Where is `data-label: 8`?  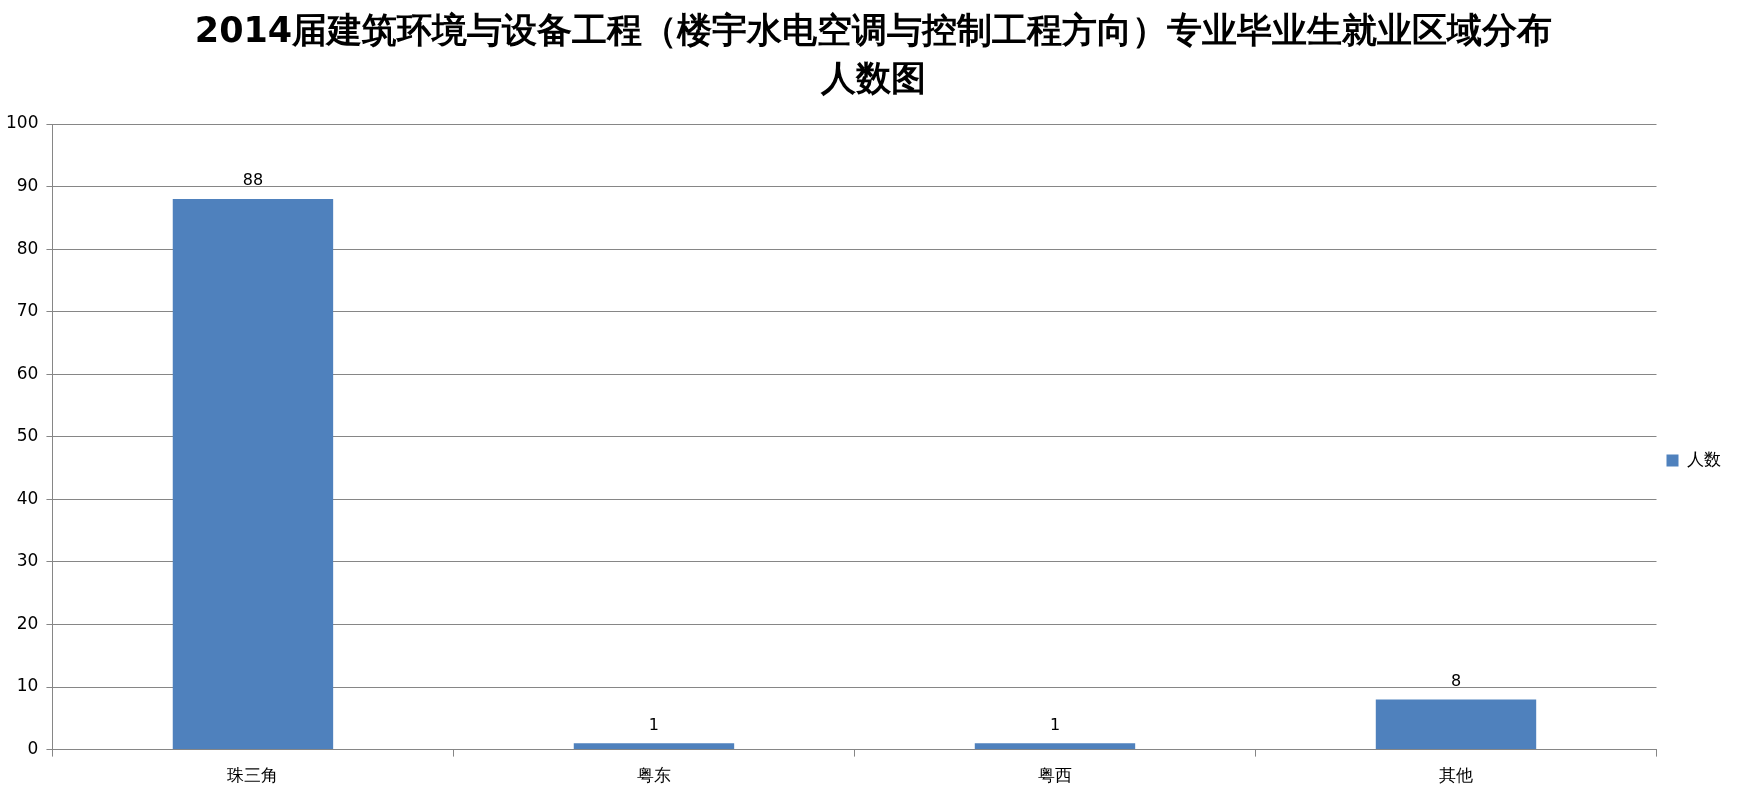
data-label: 8 is located at coordinates (1456, 680).